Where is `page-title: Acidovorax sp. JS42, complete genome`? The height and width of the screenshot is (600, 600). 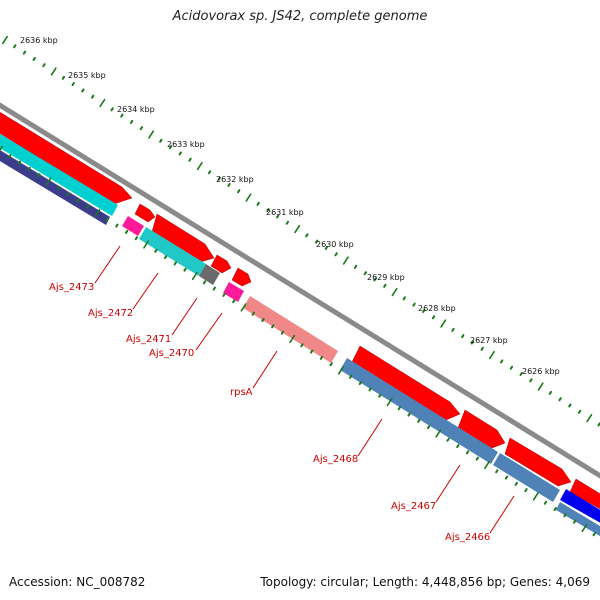
page-title: Acidovorax sp. JS42, complete genome is located at coordinates (300, 16).